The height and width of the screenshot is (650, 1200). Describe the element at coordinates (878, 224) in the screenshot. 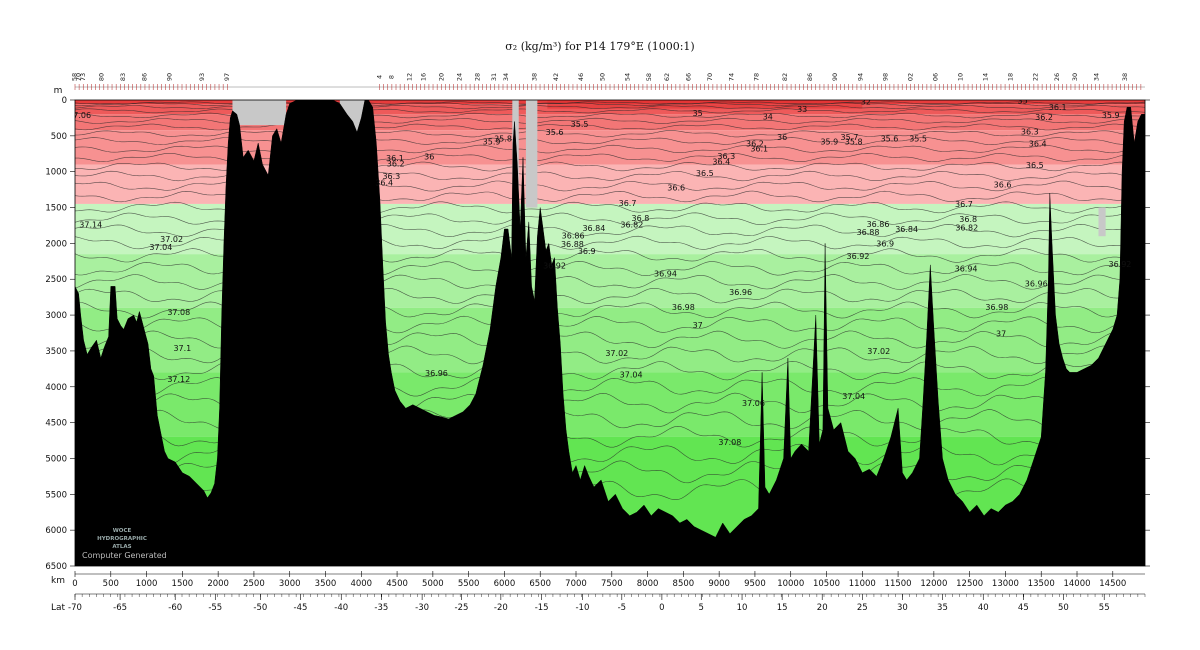

I see `contour-label: 36.86` at that location.